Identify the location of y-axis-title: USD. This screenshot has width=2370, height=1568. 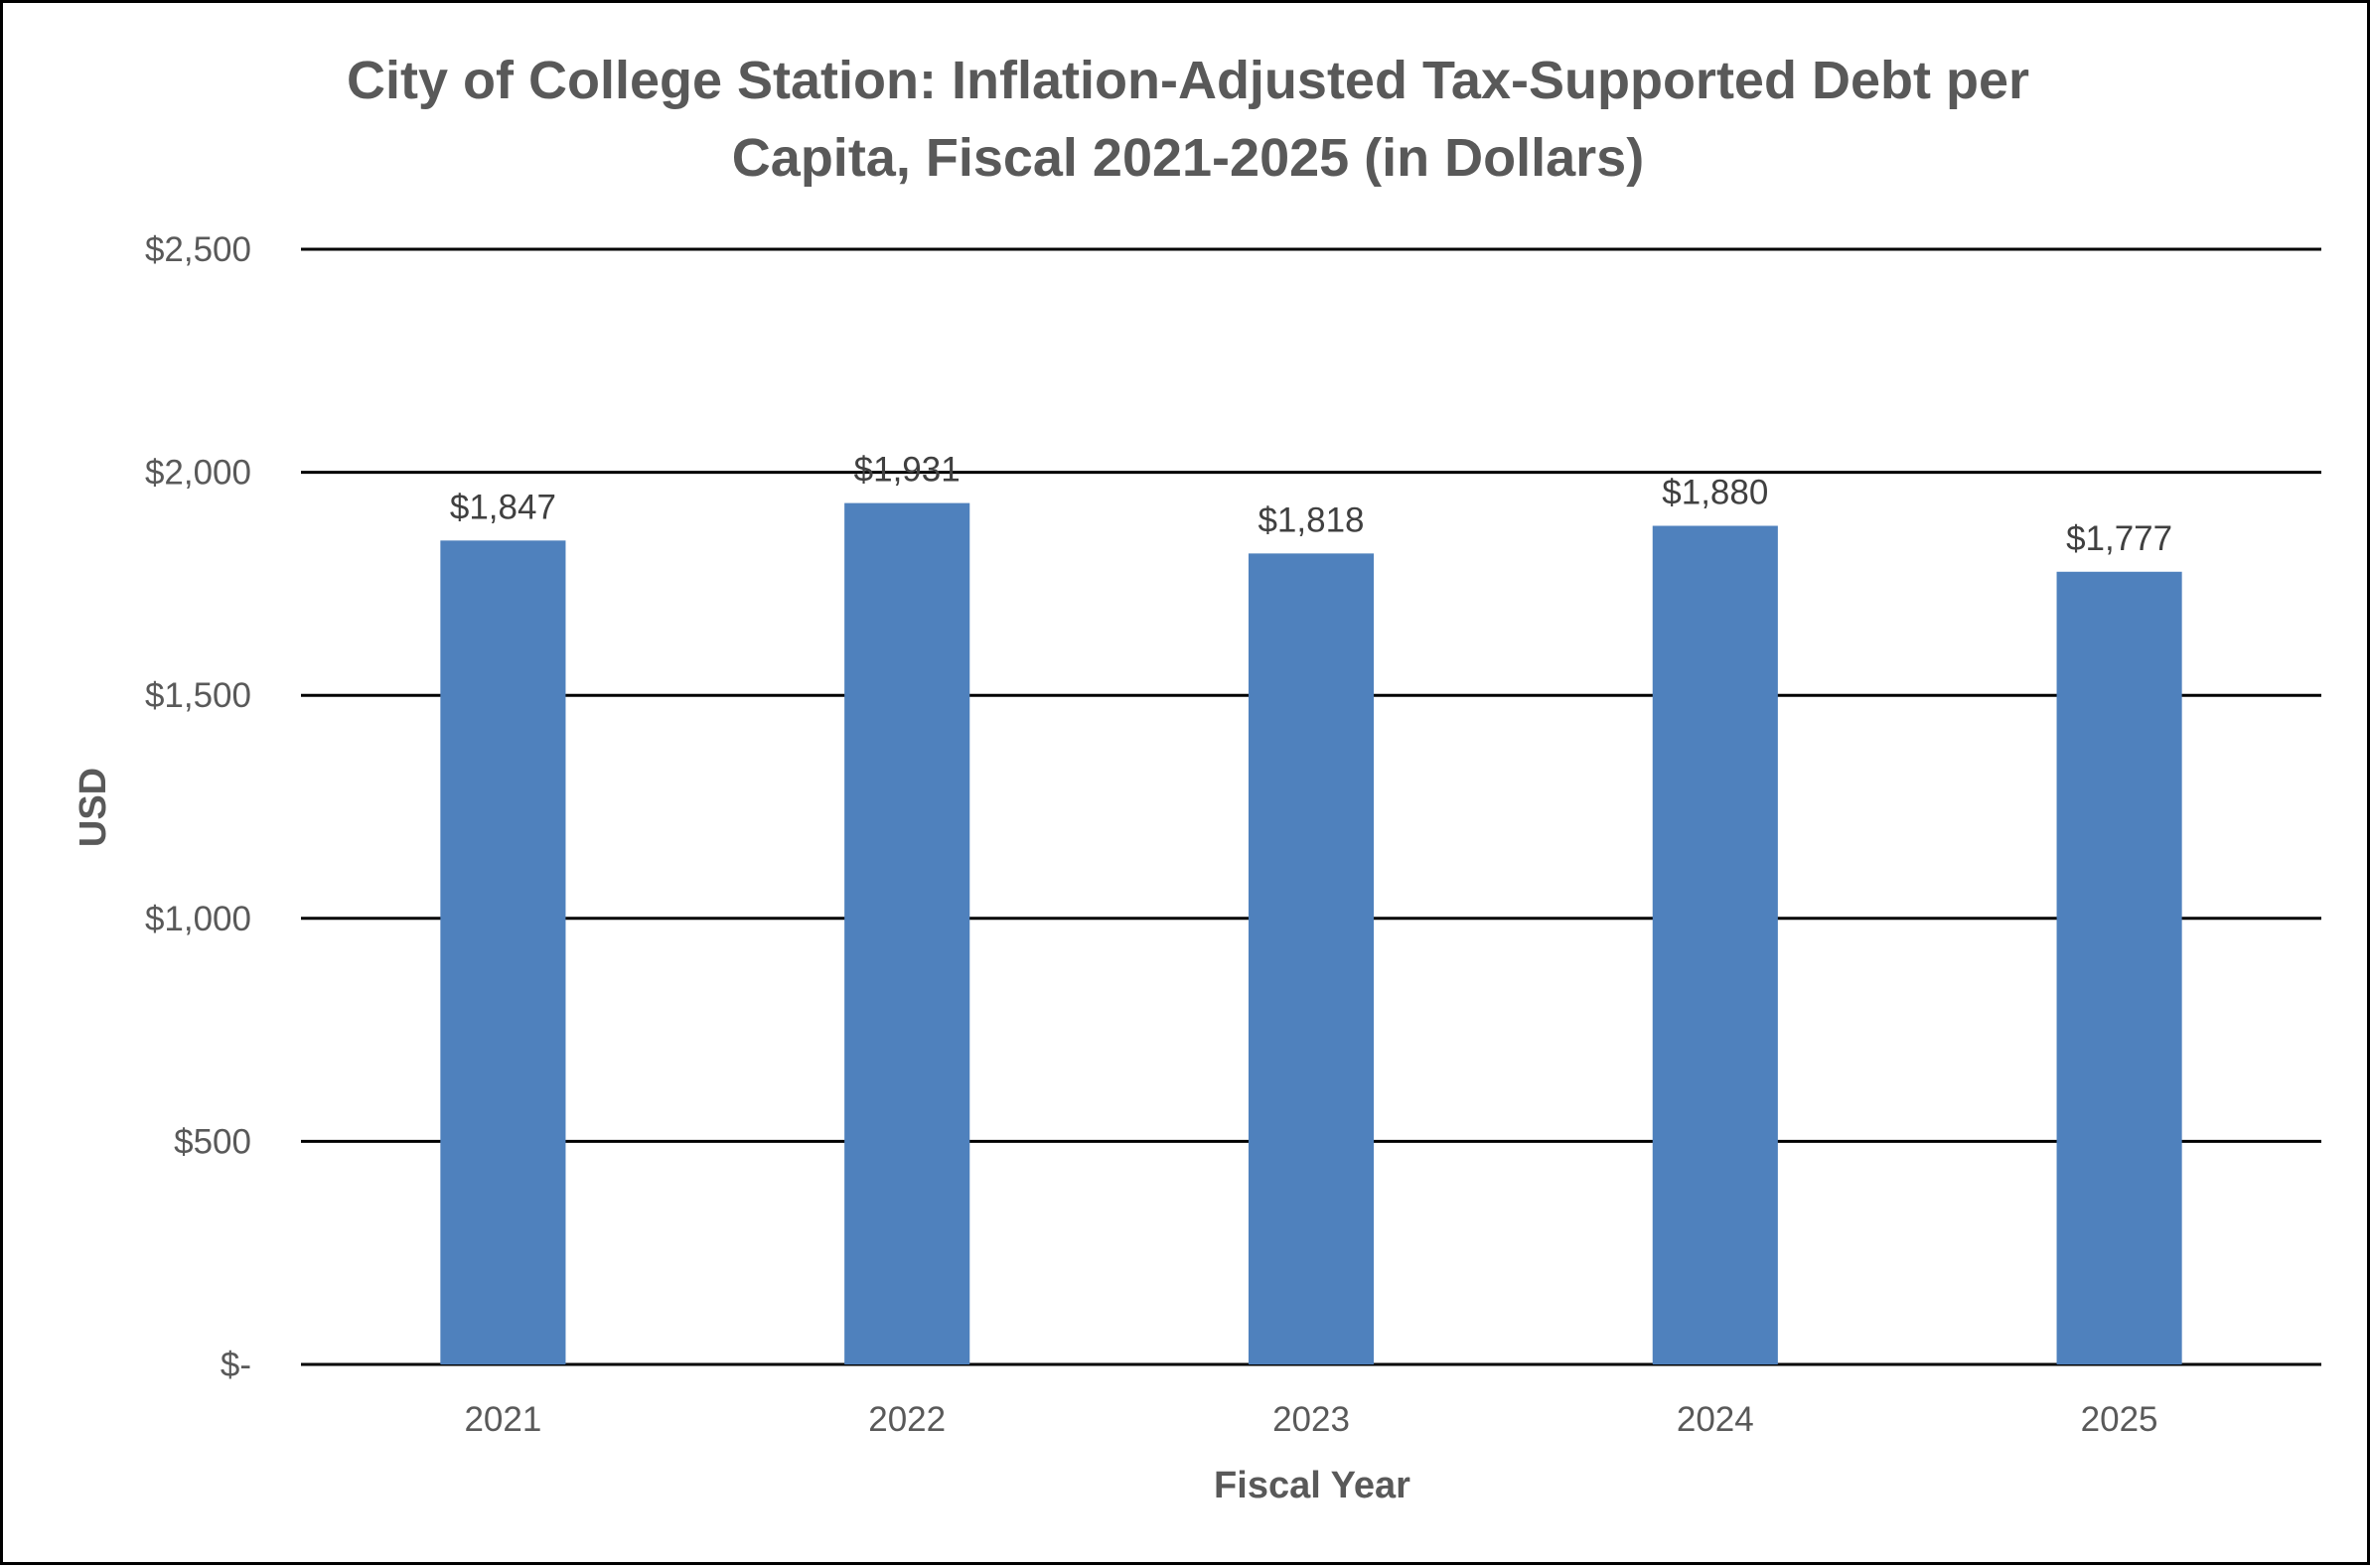
(93, 807).